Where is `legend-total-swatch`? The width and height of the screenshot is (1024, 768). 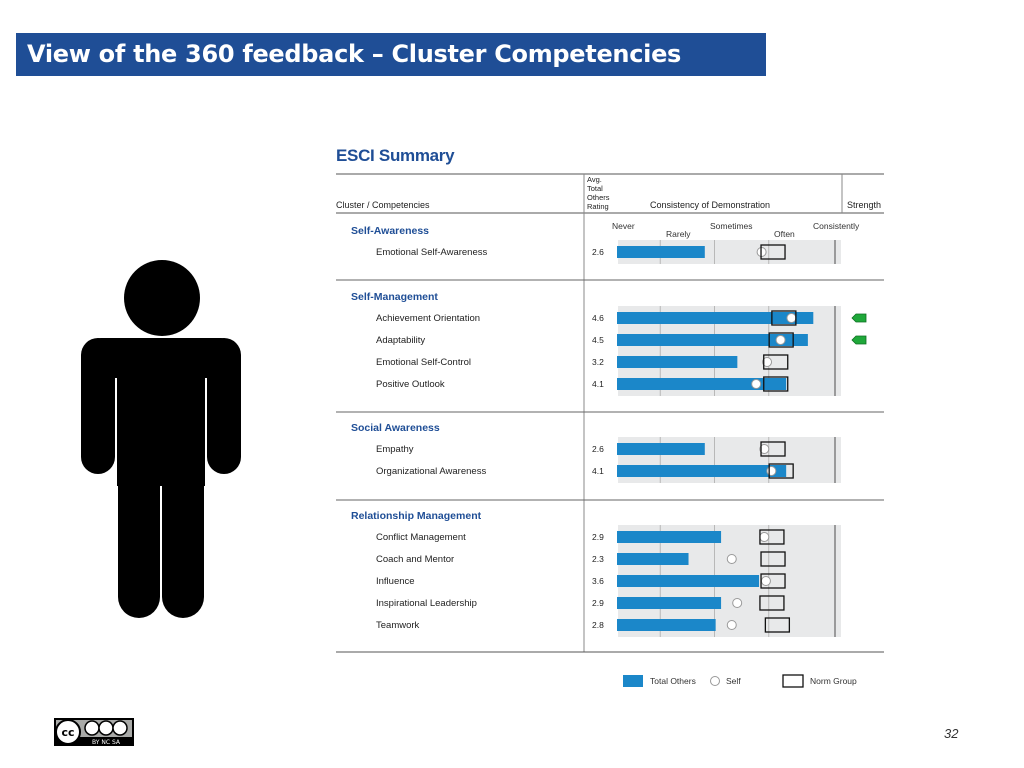
legend-total-swatch is located at coordinates (633, 681).